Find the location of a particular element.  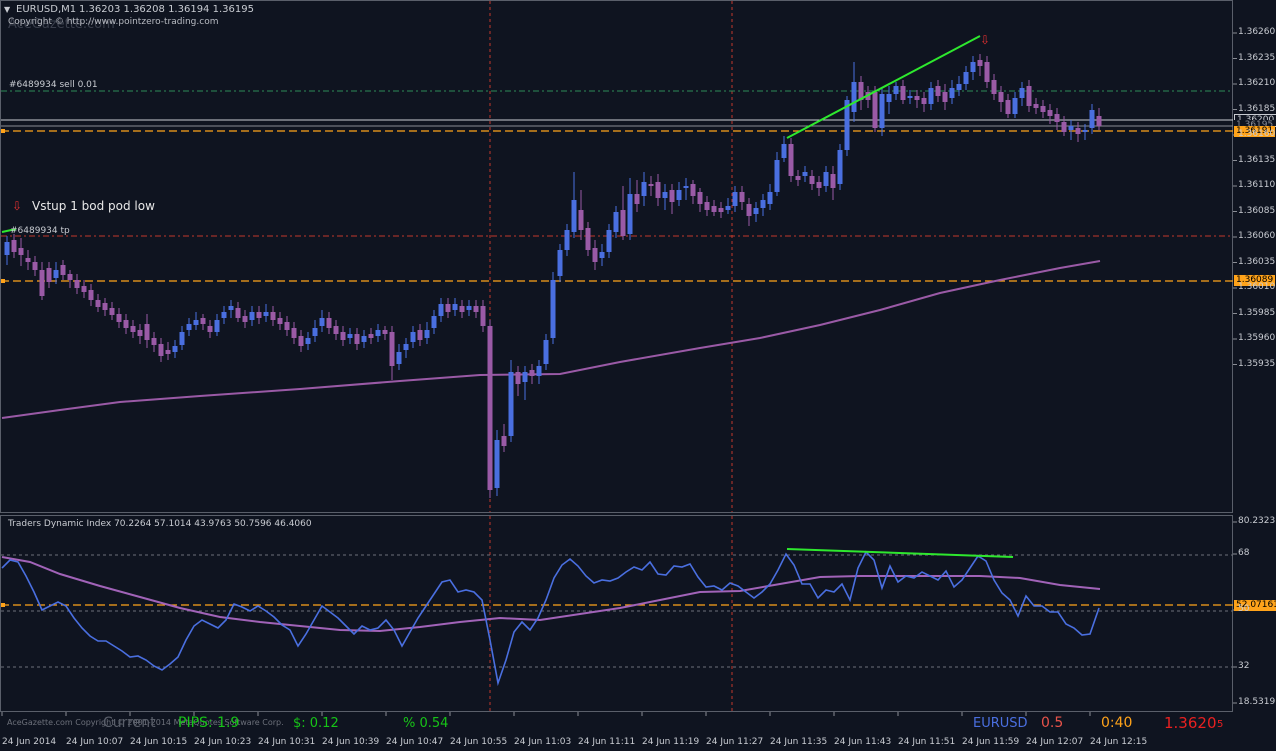

footer-price: 1.3620 is located at coordinates (1190, 723).